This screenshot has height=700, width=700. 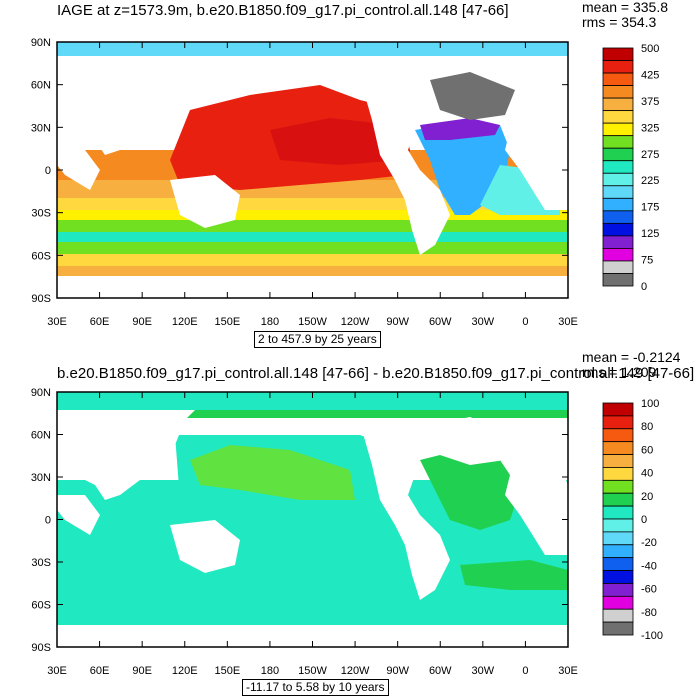 What do you see at coordinates (625, 7) in the screenshot?
I see `panel1-mean: mean = 335.8` at bounding box center [625, 7].